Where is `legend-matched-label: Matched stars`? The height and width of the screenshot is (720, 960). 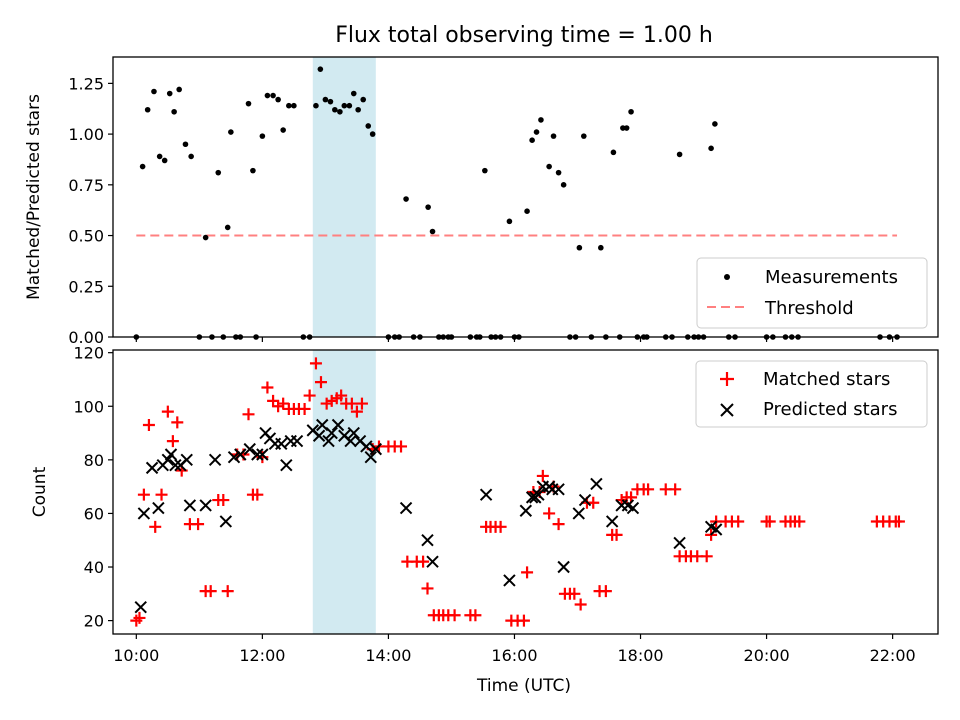 legend-matched-label: Matched stars is located at coordinates (826, 379).